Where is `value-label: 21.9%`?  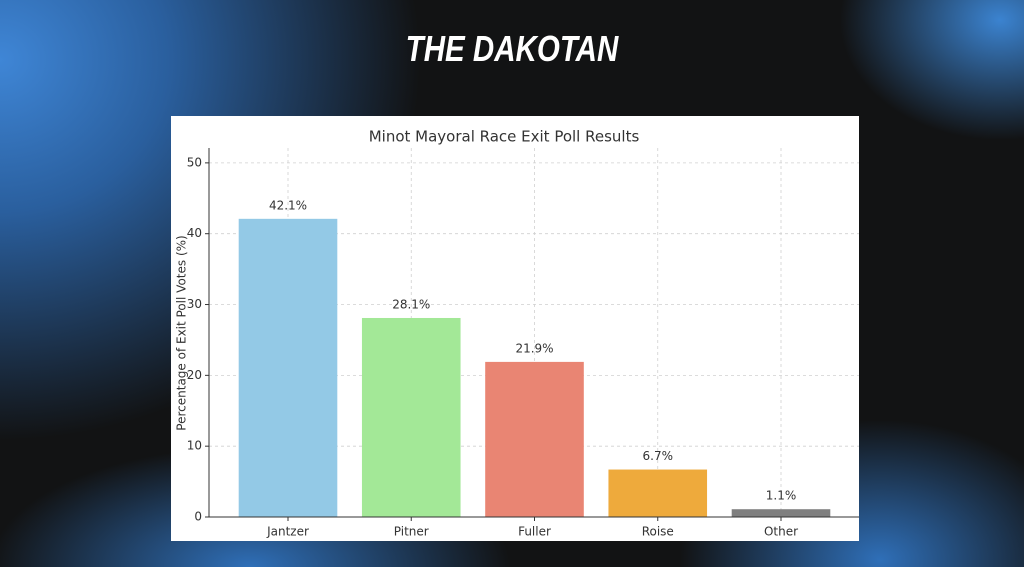
value-label: 21.9% is located at coordinates (534, 348).